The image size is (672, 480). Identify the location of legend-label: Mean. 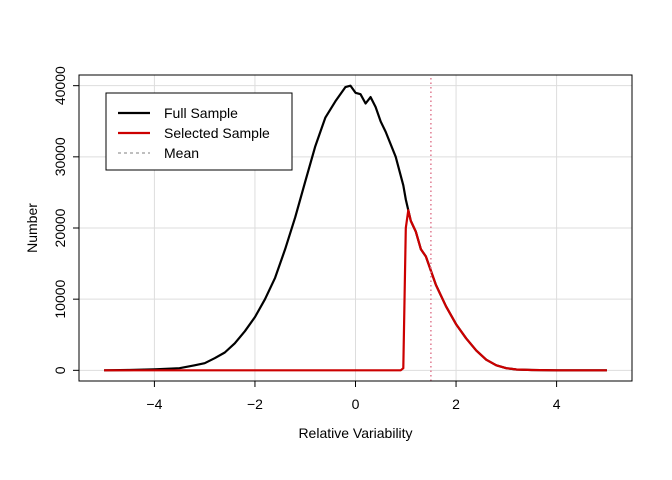
(181, 153).